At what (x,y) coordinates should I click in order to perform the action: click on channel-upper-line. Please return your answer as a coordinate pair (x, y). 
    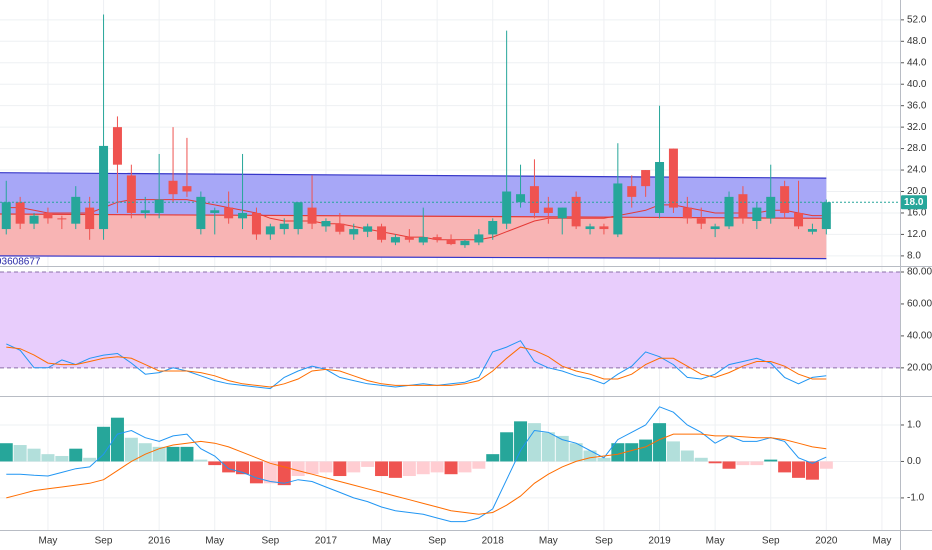
    Looking at the image, I should click on (413, 175).